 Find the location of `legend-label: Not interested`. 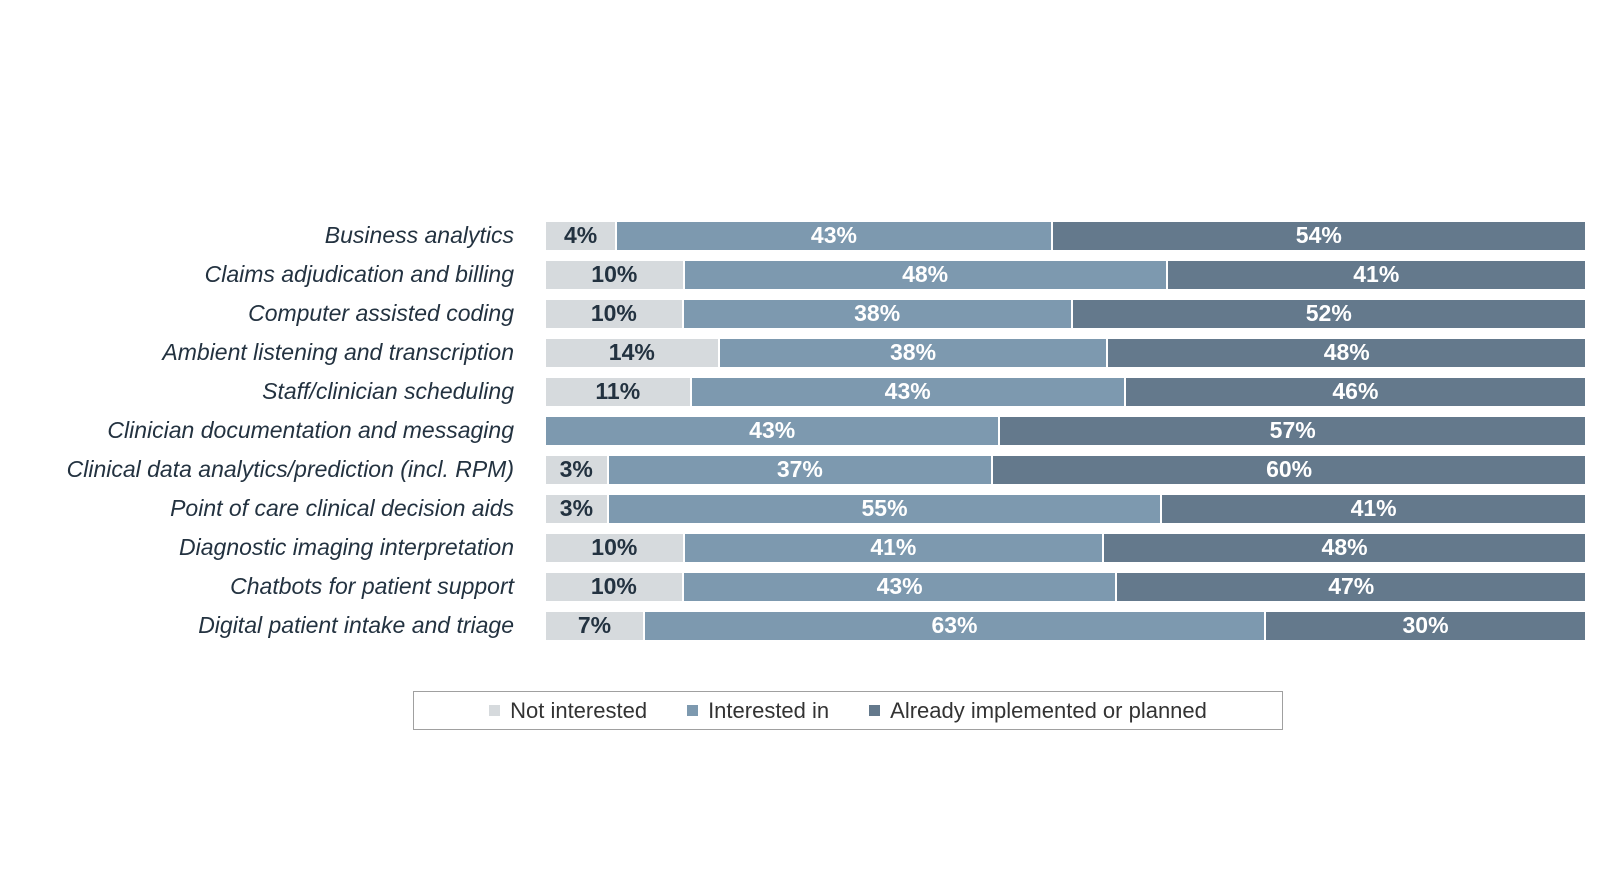

legend-label: Not interested is located at coordinates (579, 710).